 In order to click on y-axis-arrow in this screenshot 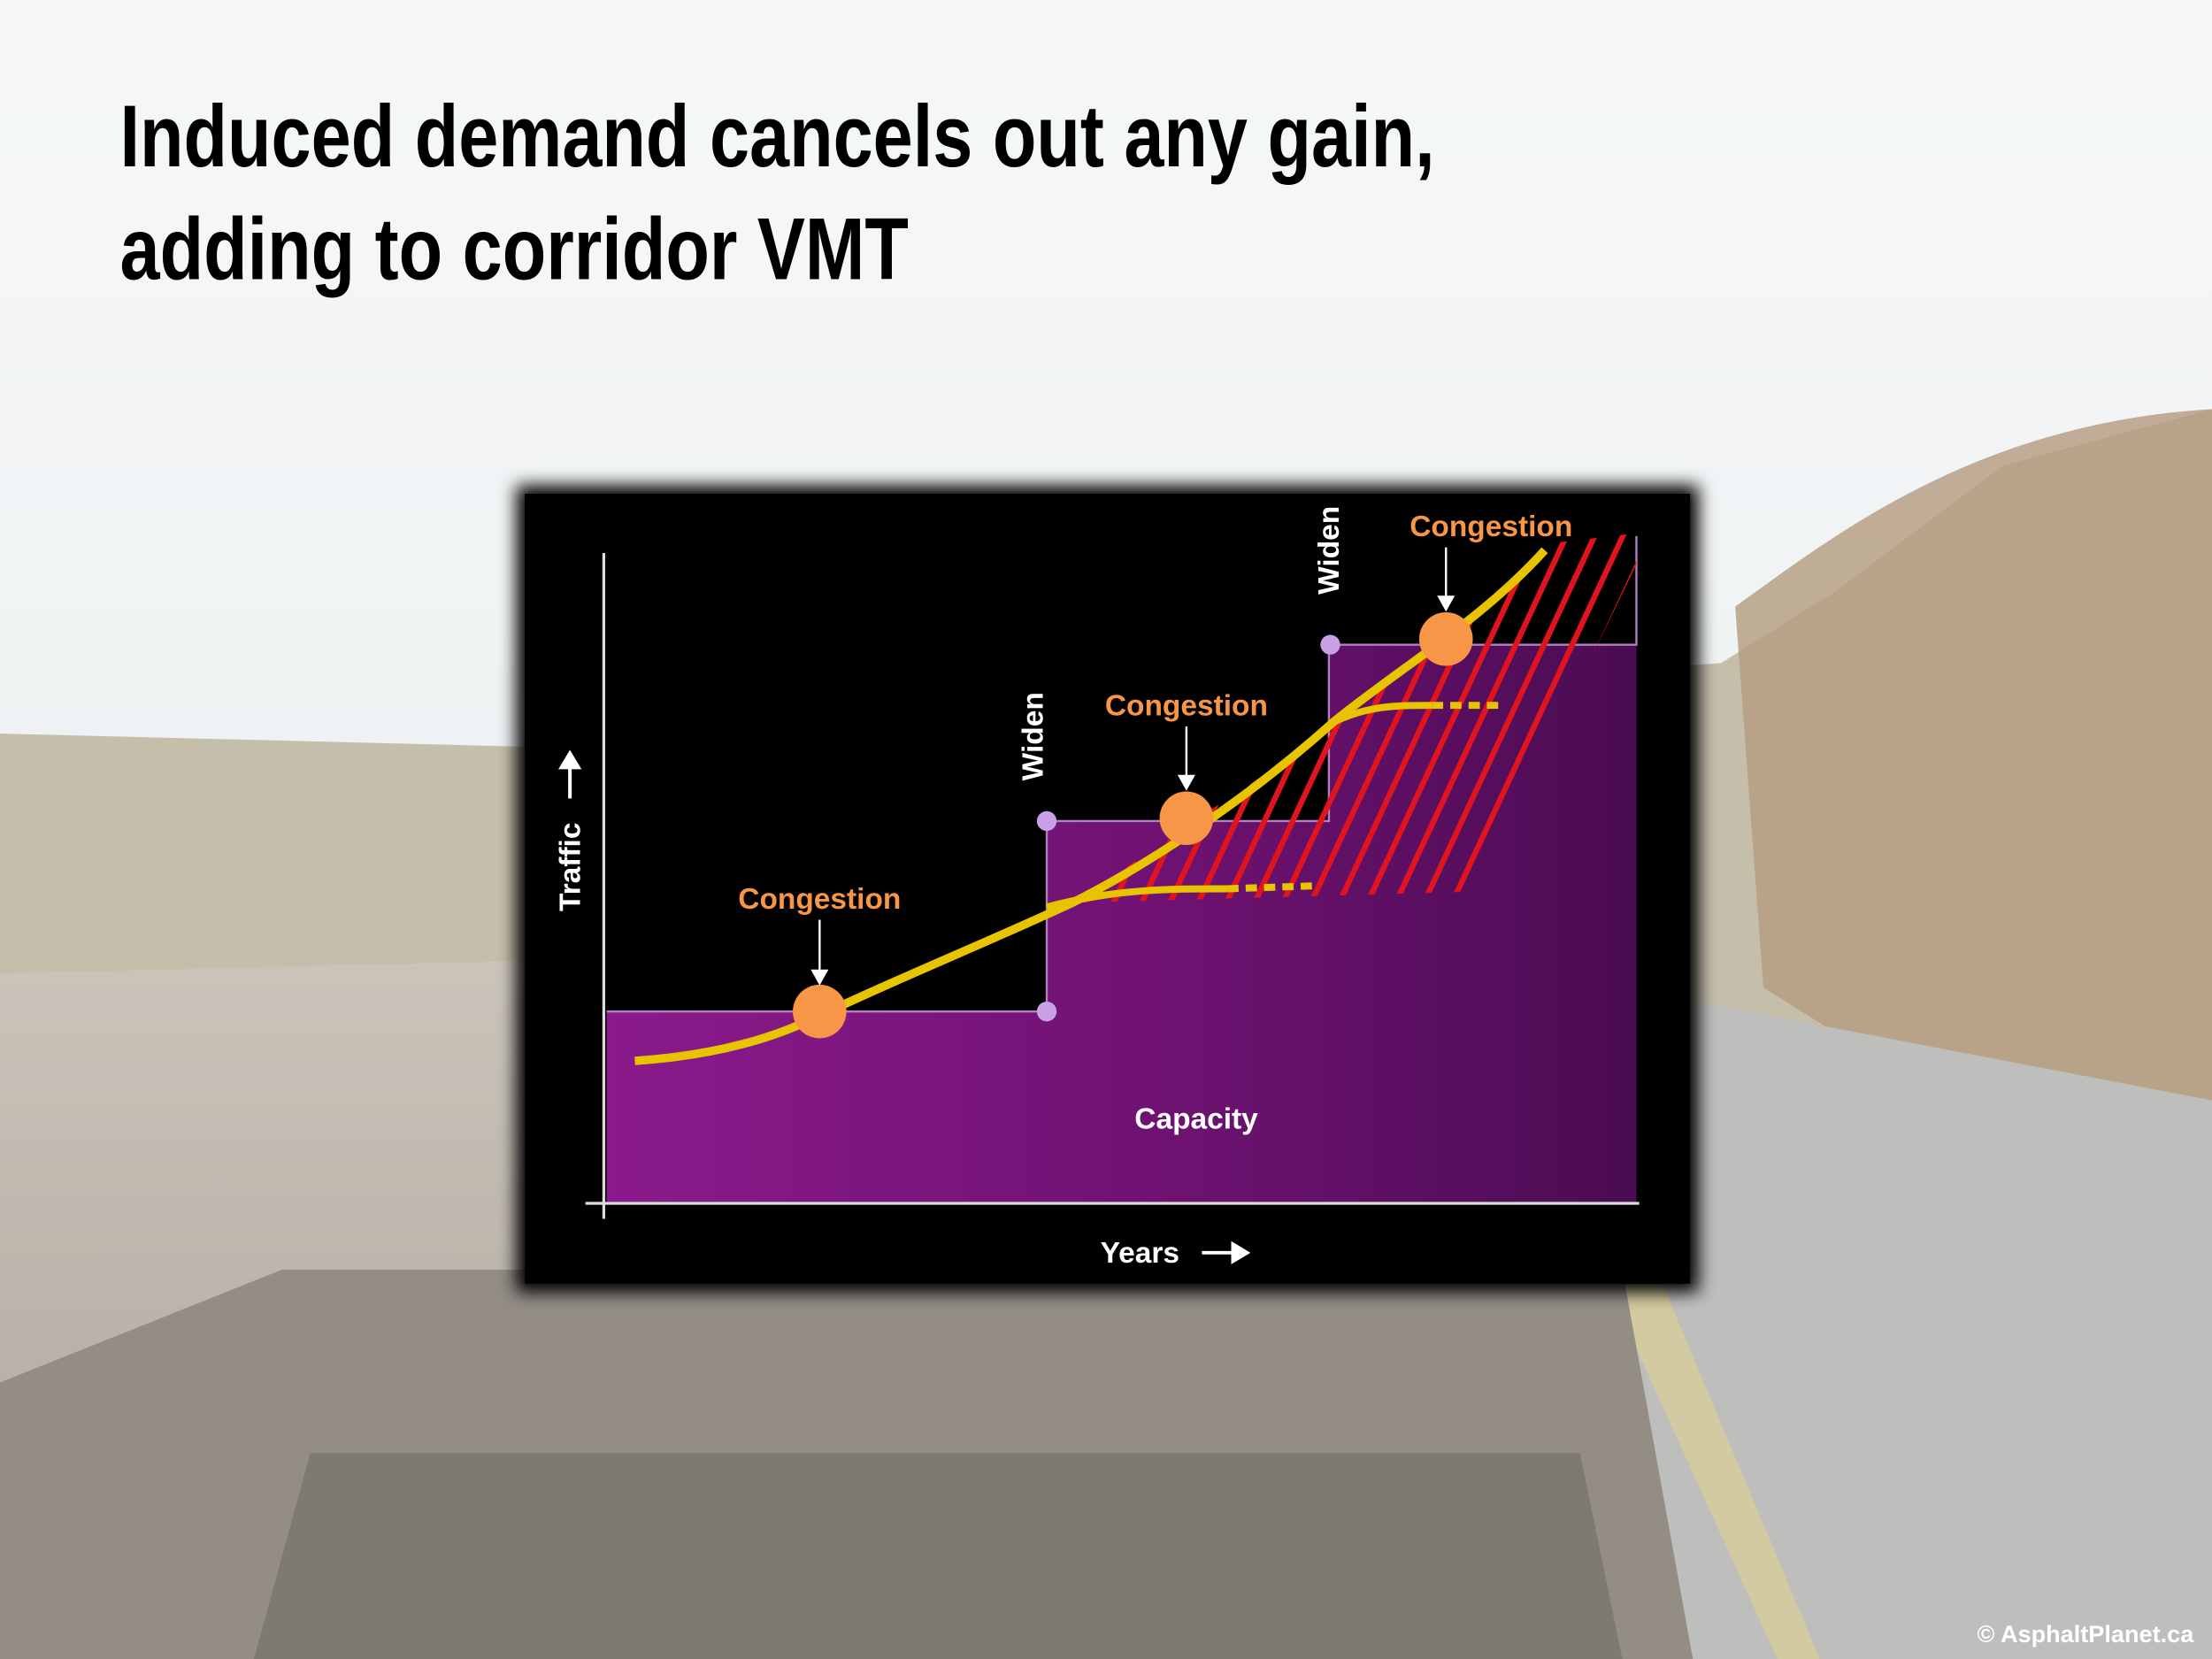, I will do `click(570, 774)`.